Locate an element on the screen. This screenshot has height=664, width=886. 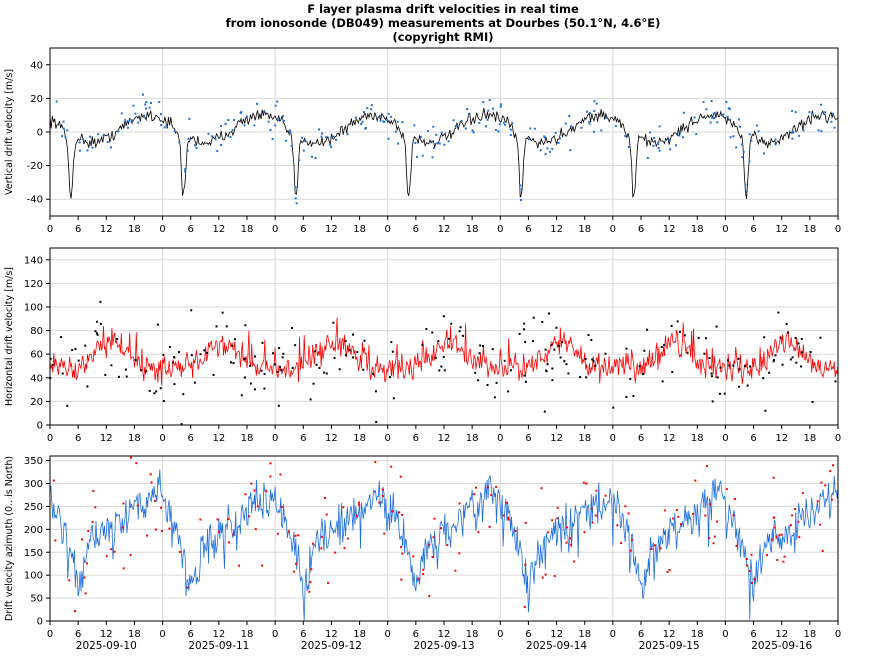
date-label: 2025-09-10 is located at coordinates (106, 646).